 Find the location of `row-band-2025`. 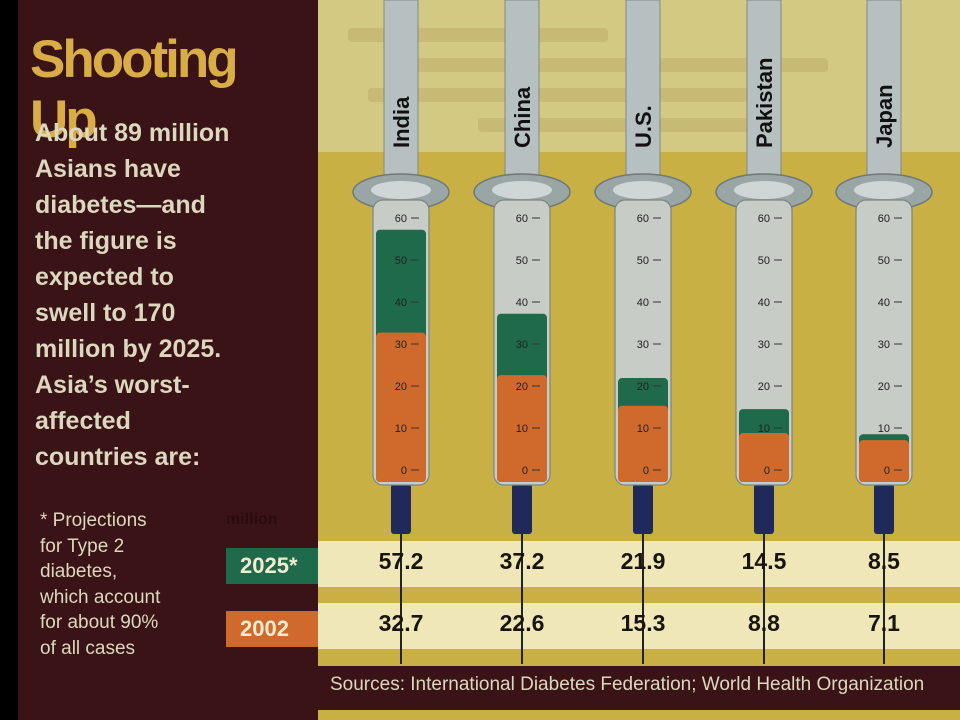

row-band-2025 is located at coordinates (639, 564).